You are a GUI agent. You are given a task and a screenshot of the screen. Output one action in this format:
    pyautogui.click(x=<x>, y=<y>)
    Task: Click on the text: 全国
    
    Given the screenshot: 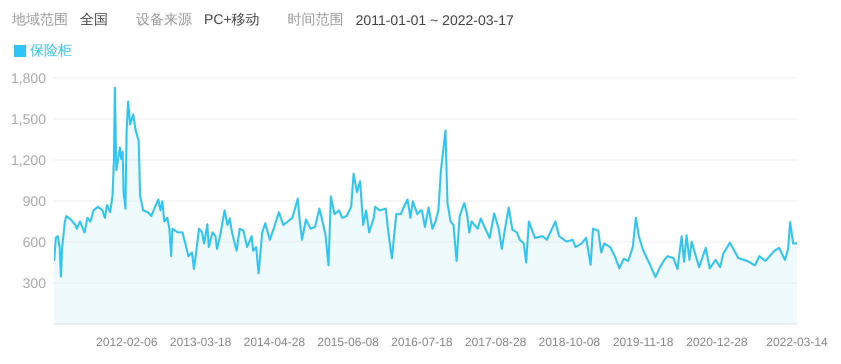 What is the action you would take?
    pyautogui.click(x=94, y=20)
    